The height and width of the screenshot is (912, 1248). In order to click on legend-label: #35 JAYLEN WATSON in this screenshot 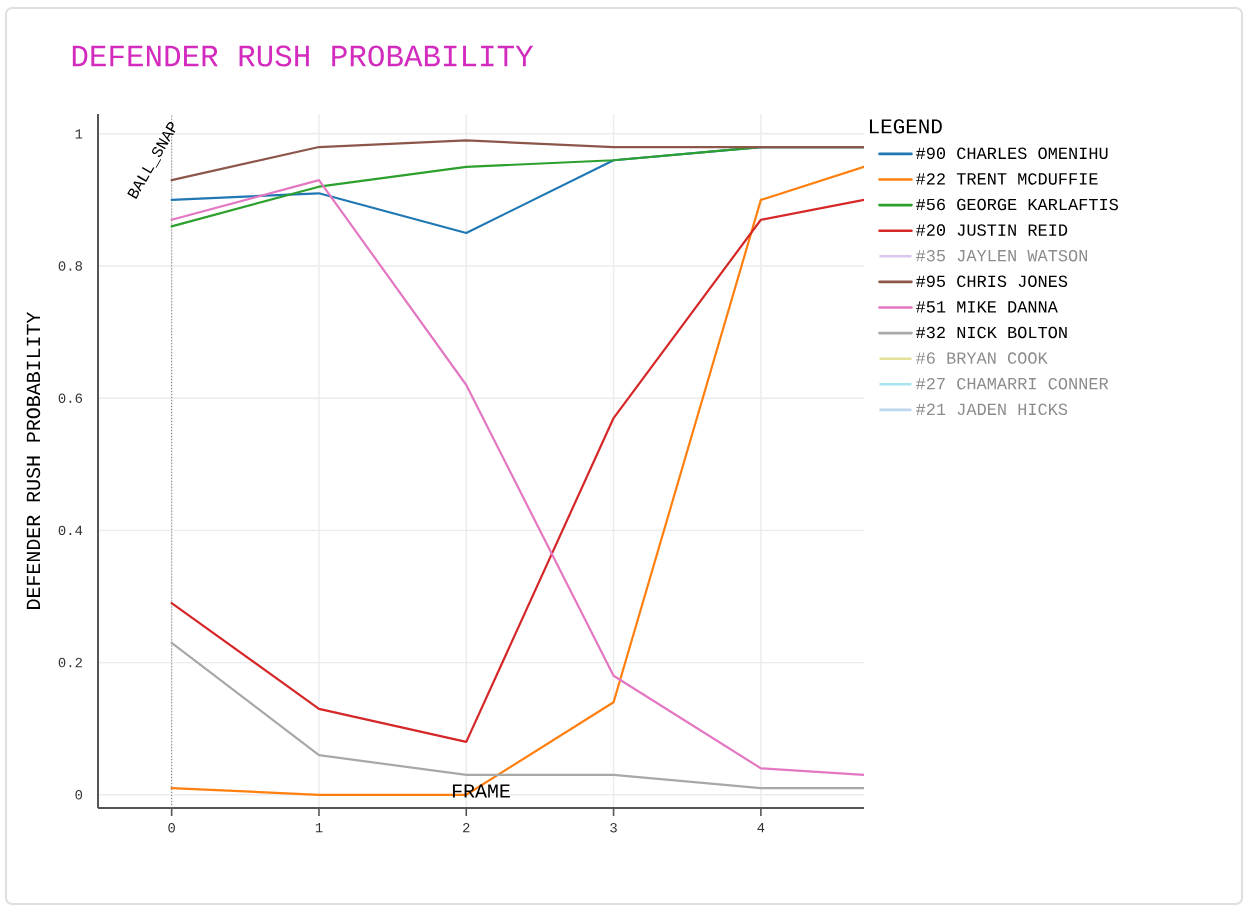, I will do `click(1001, 255)`.